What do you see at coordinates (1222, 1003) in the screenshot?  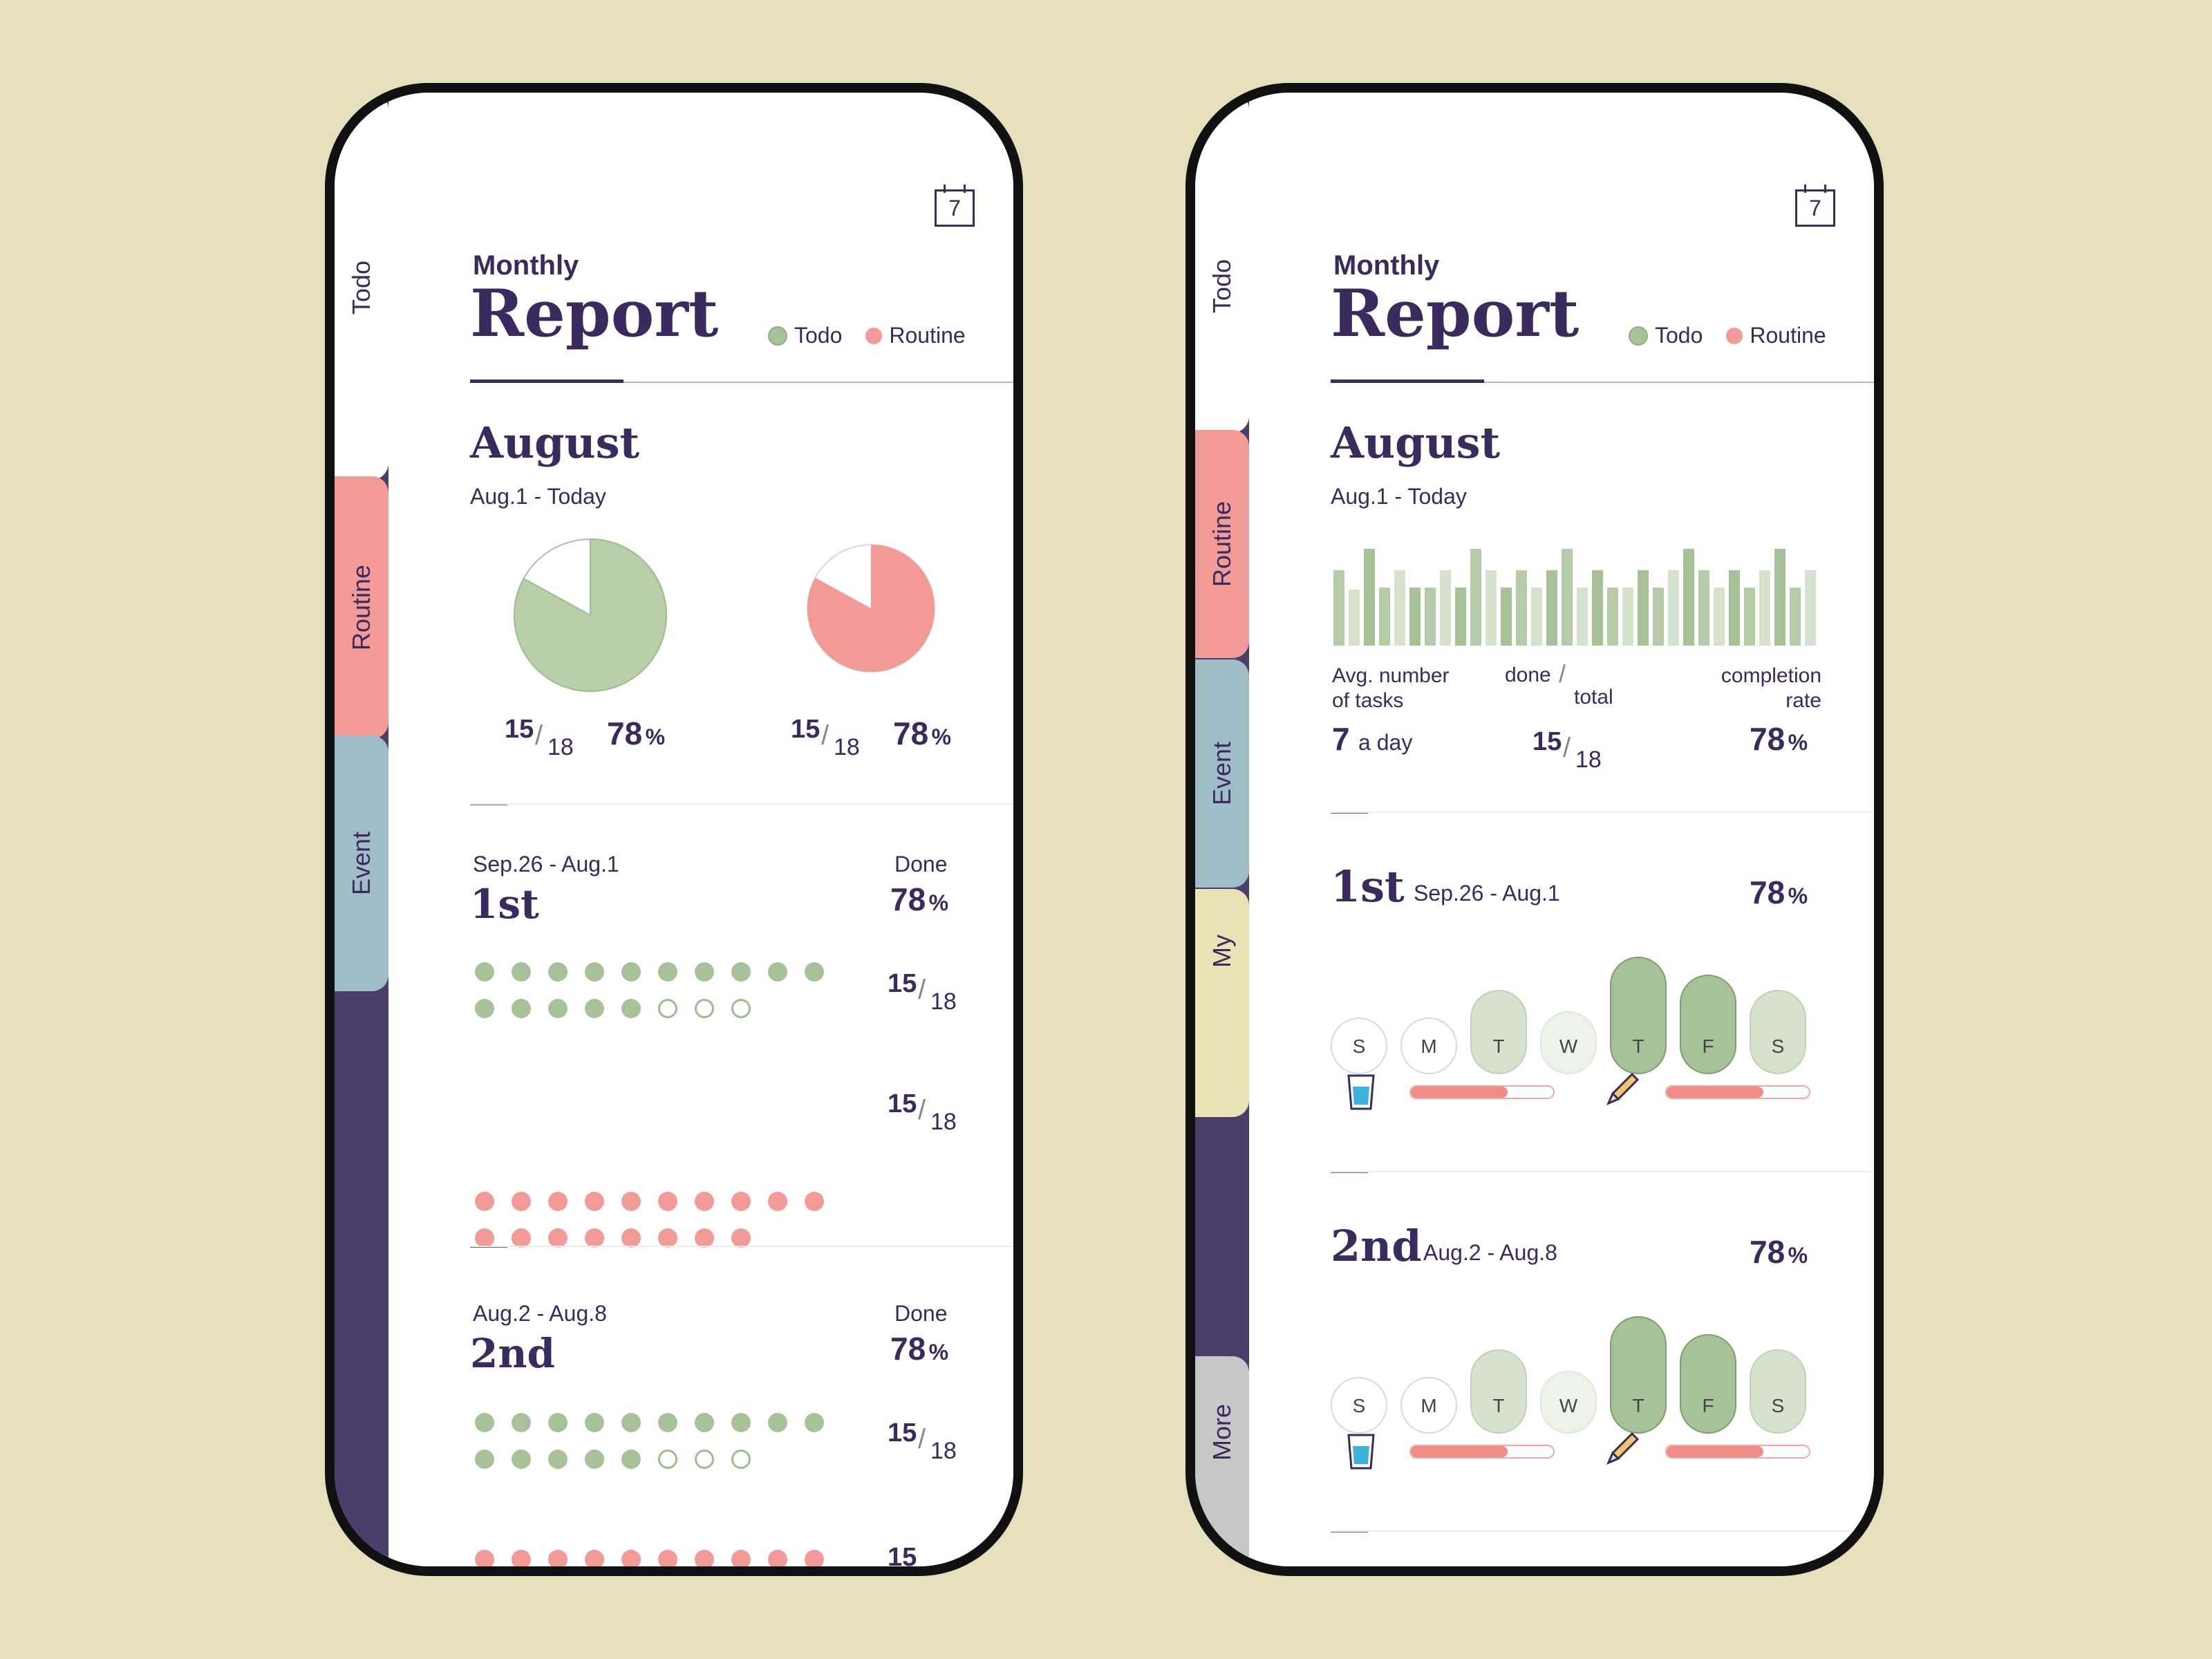 I see `tab-my: My` at bounding box center [1222, 1003].